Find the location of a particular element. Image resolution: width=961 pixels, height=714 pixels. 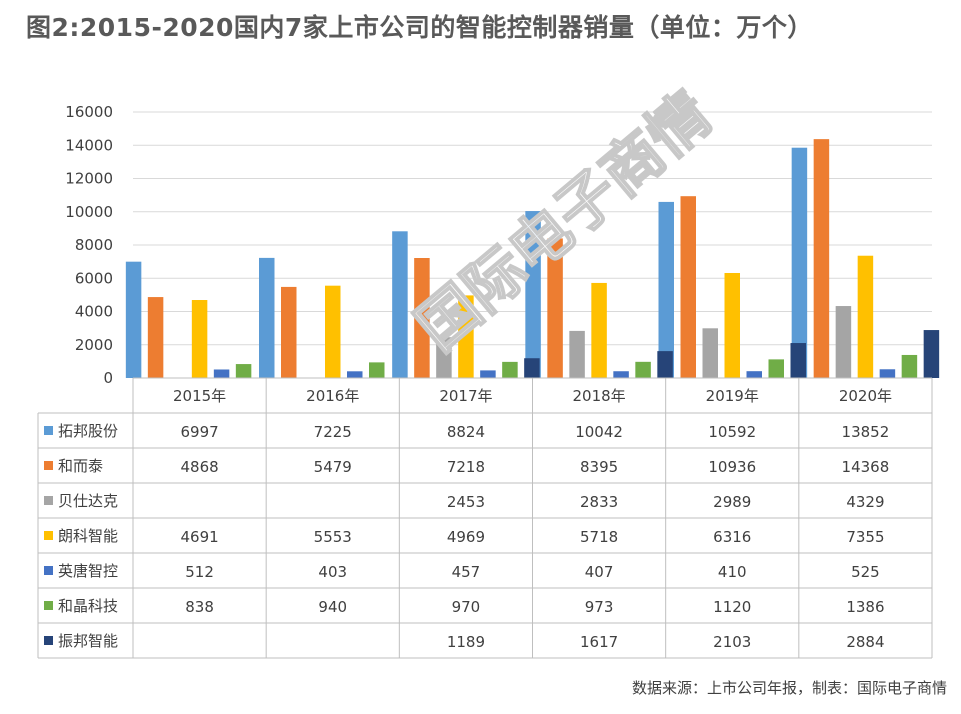

bar-和而泰-2015年 is located at coordinates (155, 337).